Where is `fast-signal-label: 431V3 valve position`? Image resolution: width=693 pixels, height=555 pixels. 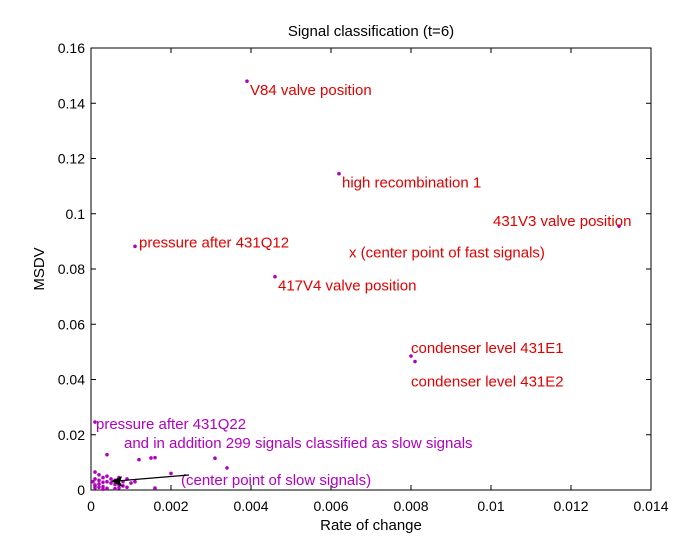
fast-signal-label: 431V3 valve position is located at coordinates (562, 221).